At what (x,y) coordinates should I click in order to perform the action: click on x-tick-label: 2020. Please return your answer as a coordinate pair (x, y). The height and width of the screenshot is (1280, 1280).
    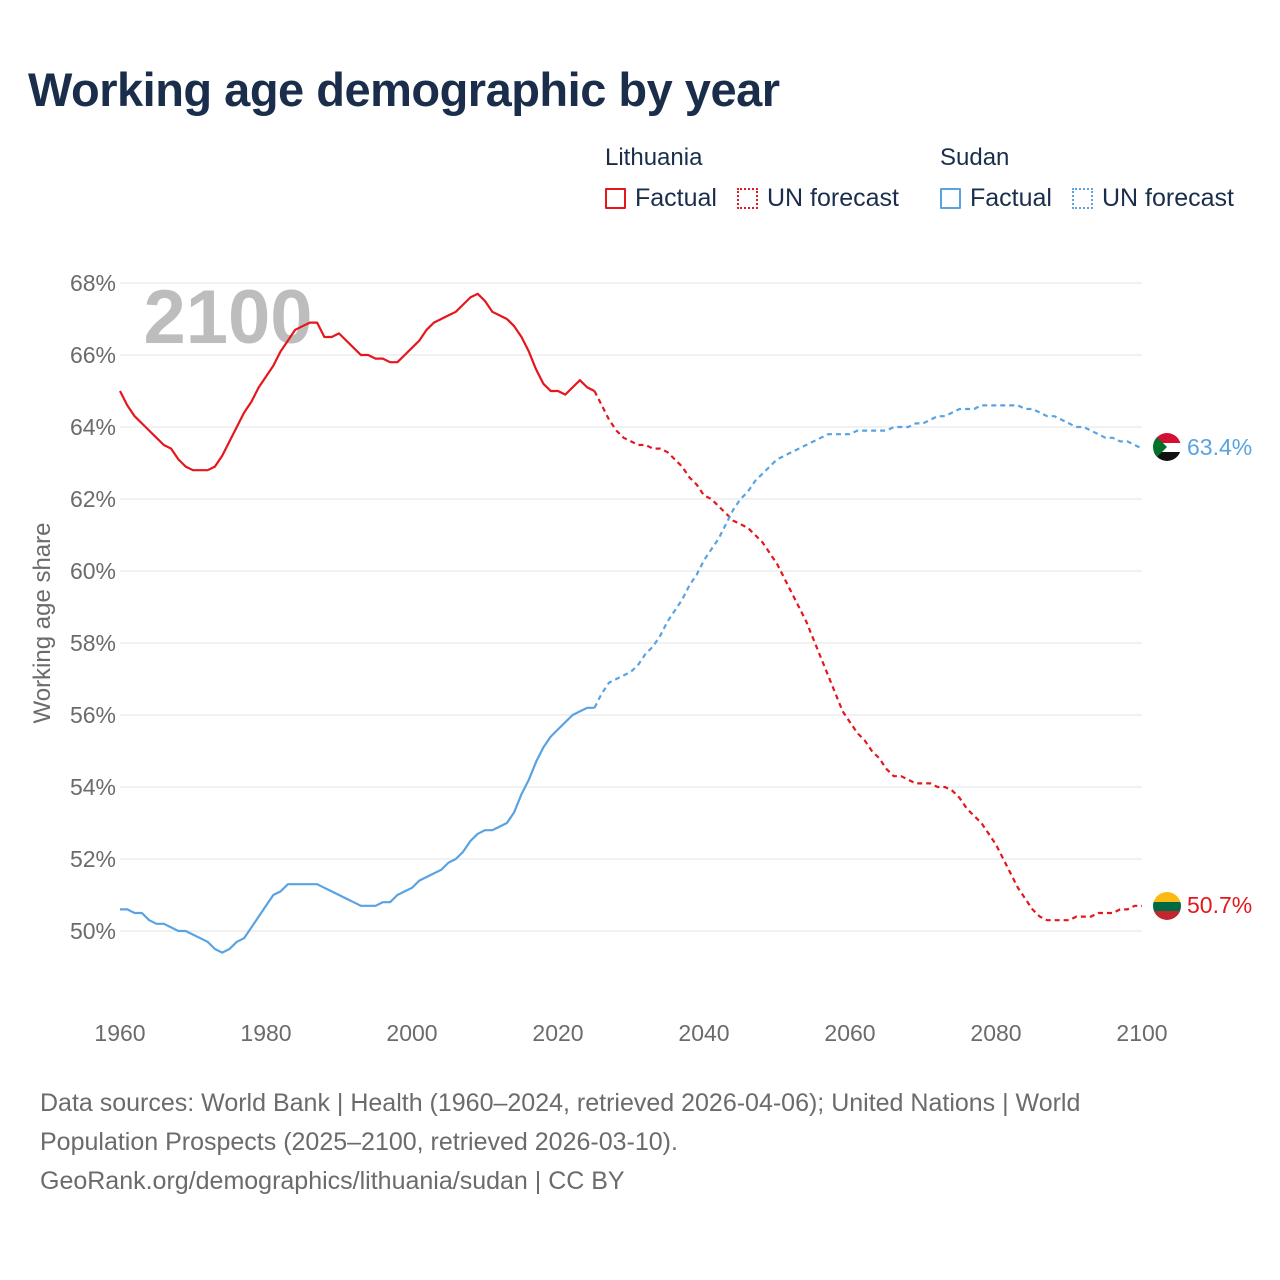
    Looking at the image, I should click on (557, 1033).